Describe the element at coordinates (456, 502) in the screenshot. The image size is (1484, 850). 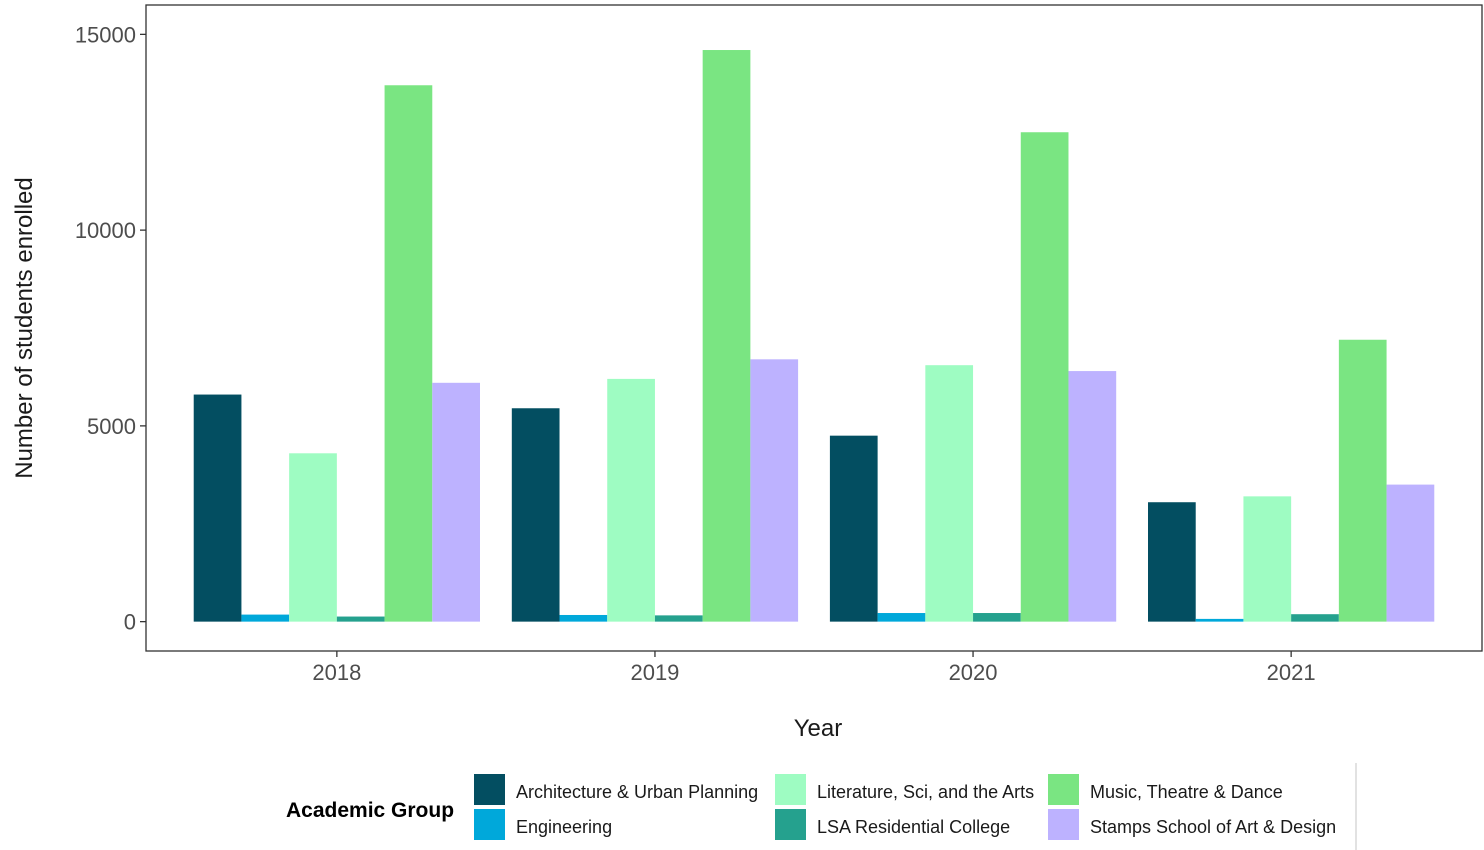
I see `bar-stamps-2018` at that location.